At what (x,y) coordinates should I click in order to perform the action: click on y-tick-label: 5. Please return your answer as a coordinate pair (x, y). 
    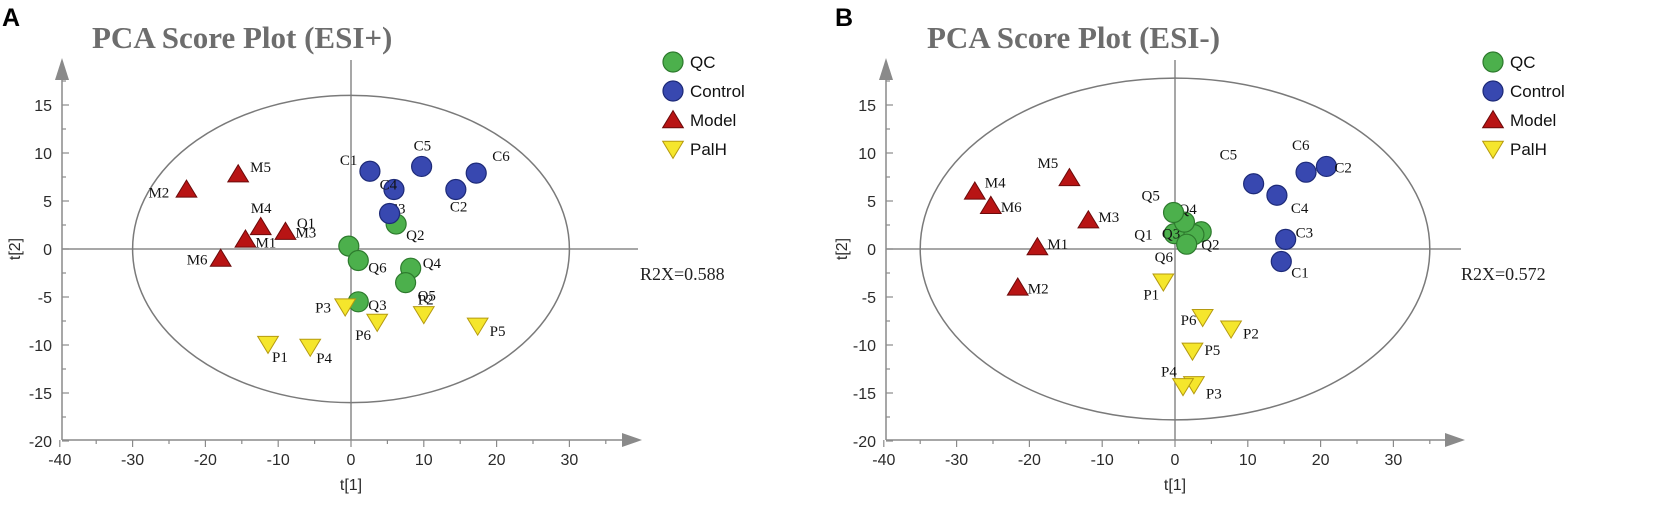
    Looking at the image, I should click on (47, 202).